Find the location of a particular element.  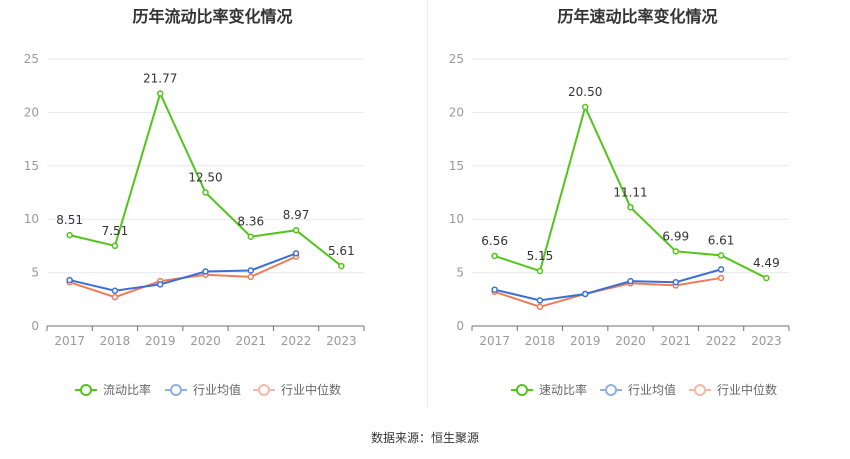

data-label: 4.49 is located at coordinates (766, 263).